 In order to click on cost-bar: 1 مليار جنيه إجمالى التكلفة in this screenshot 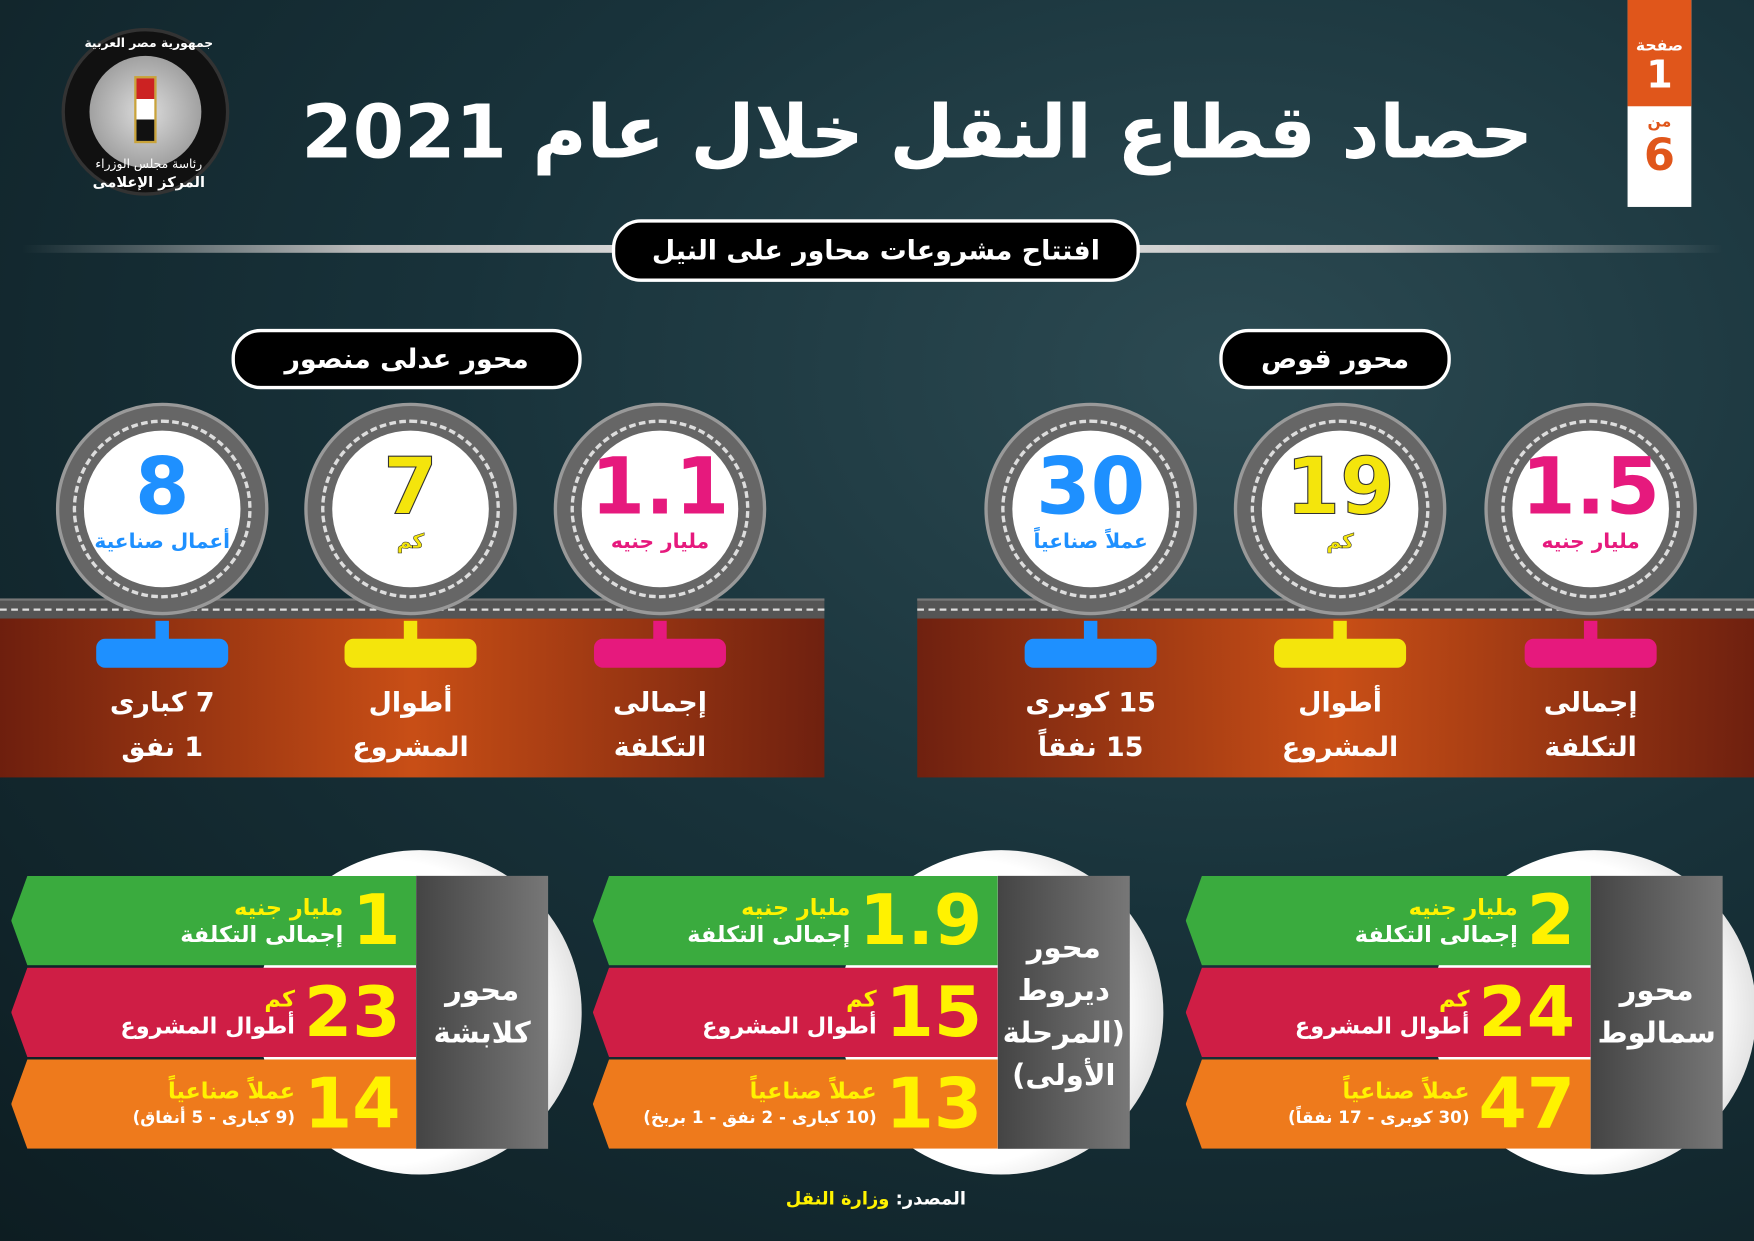, I will do `click(214, 920)`.